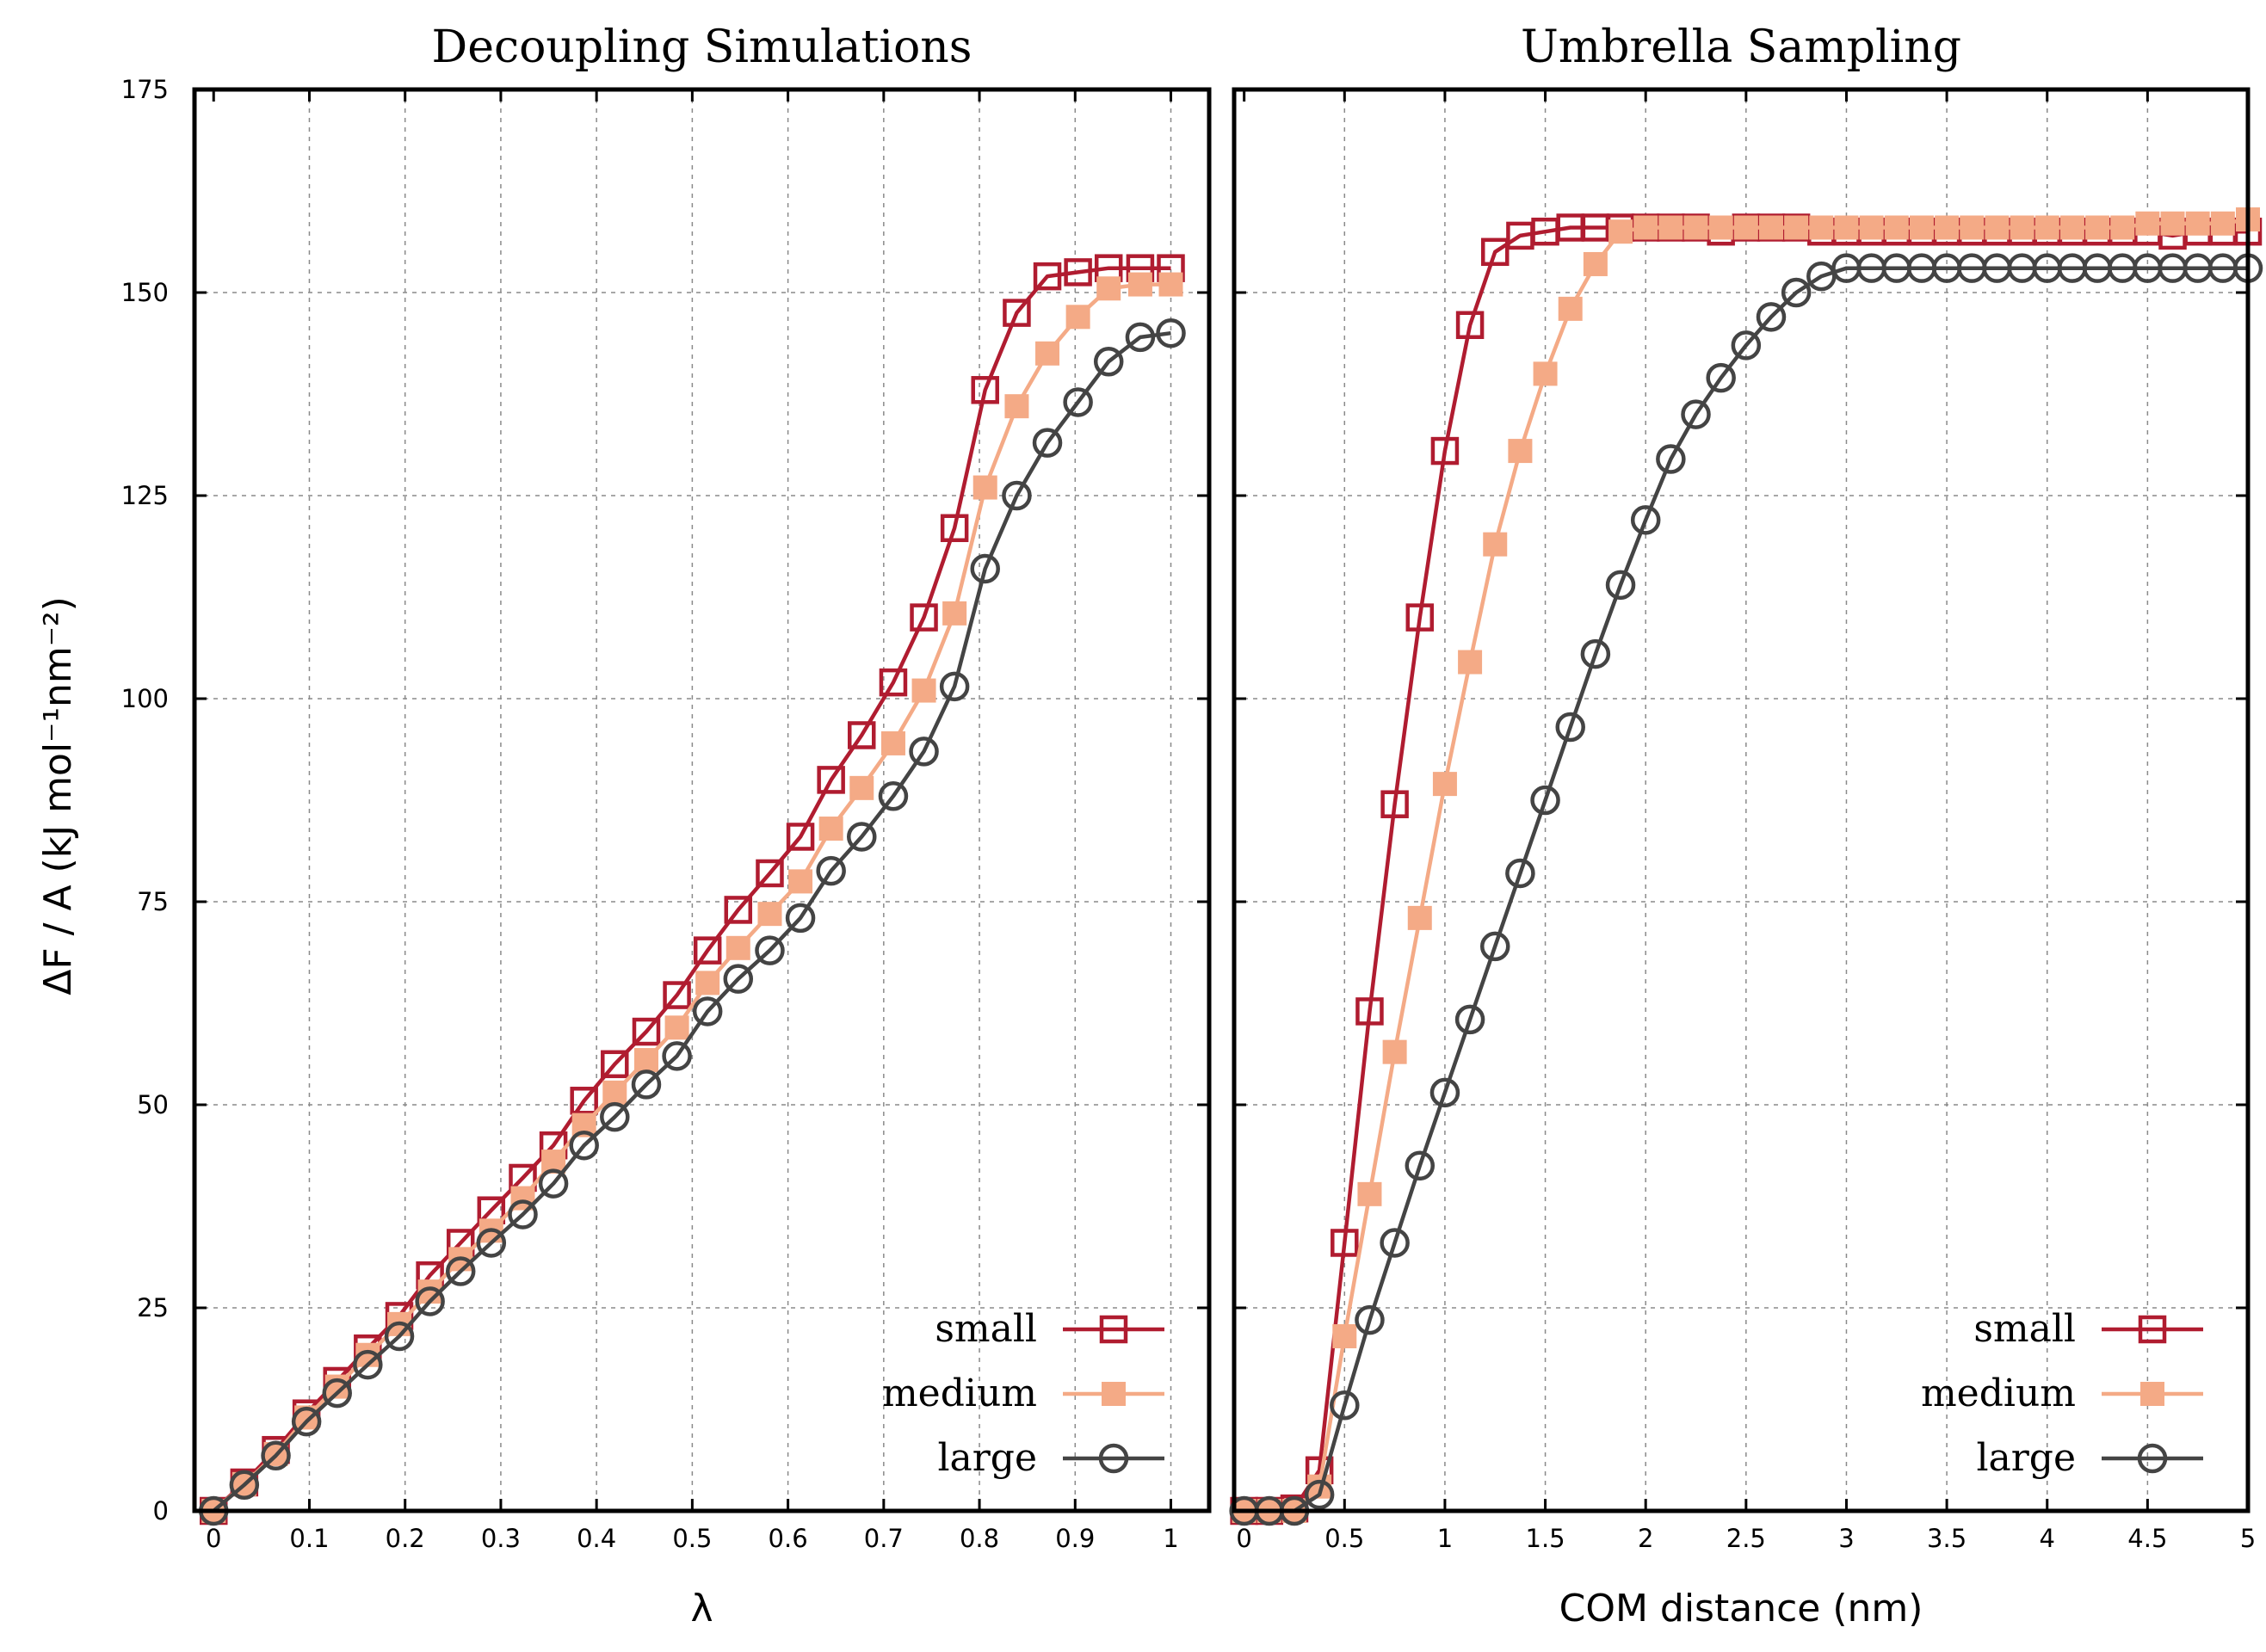 The height and width of the screenshot is (1652, 2266). I want to click on legend-label-medium: medium, so click(959, 1393).